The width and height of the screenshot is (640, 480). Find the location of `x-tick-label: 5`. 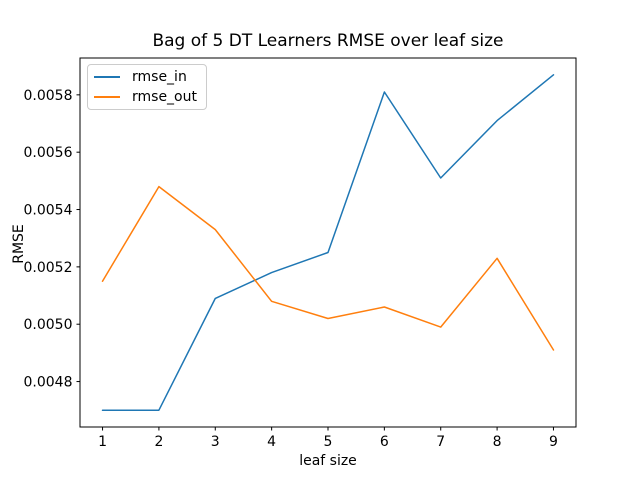

x-tick-label: 5 is located at coordinates (328, 442).